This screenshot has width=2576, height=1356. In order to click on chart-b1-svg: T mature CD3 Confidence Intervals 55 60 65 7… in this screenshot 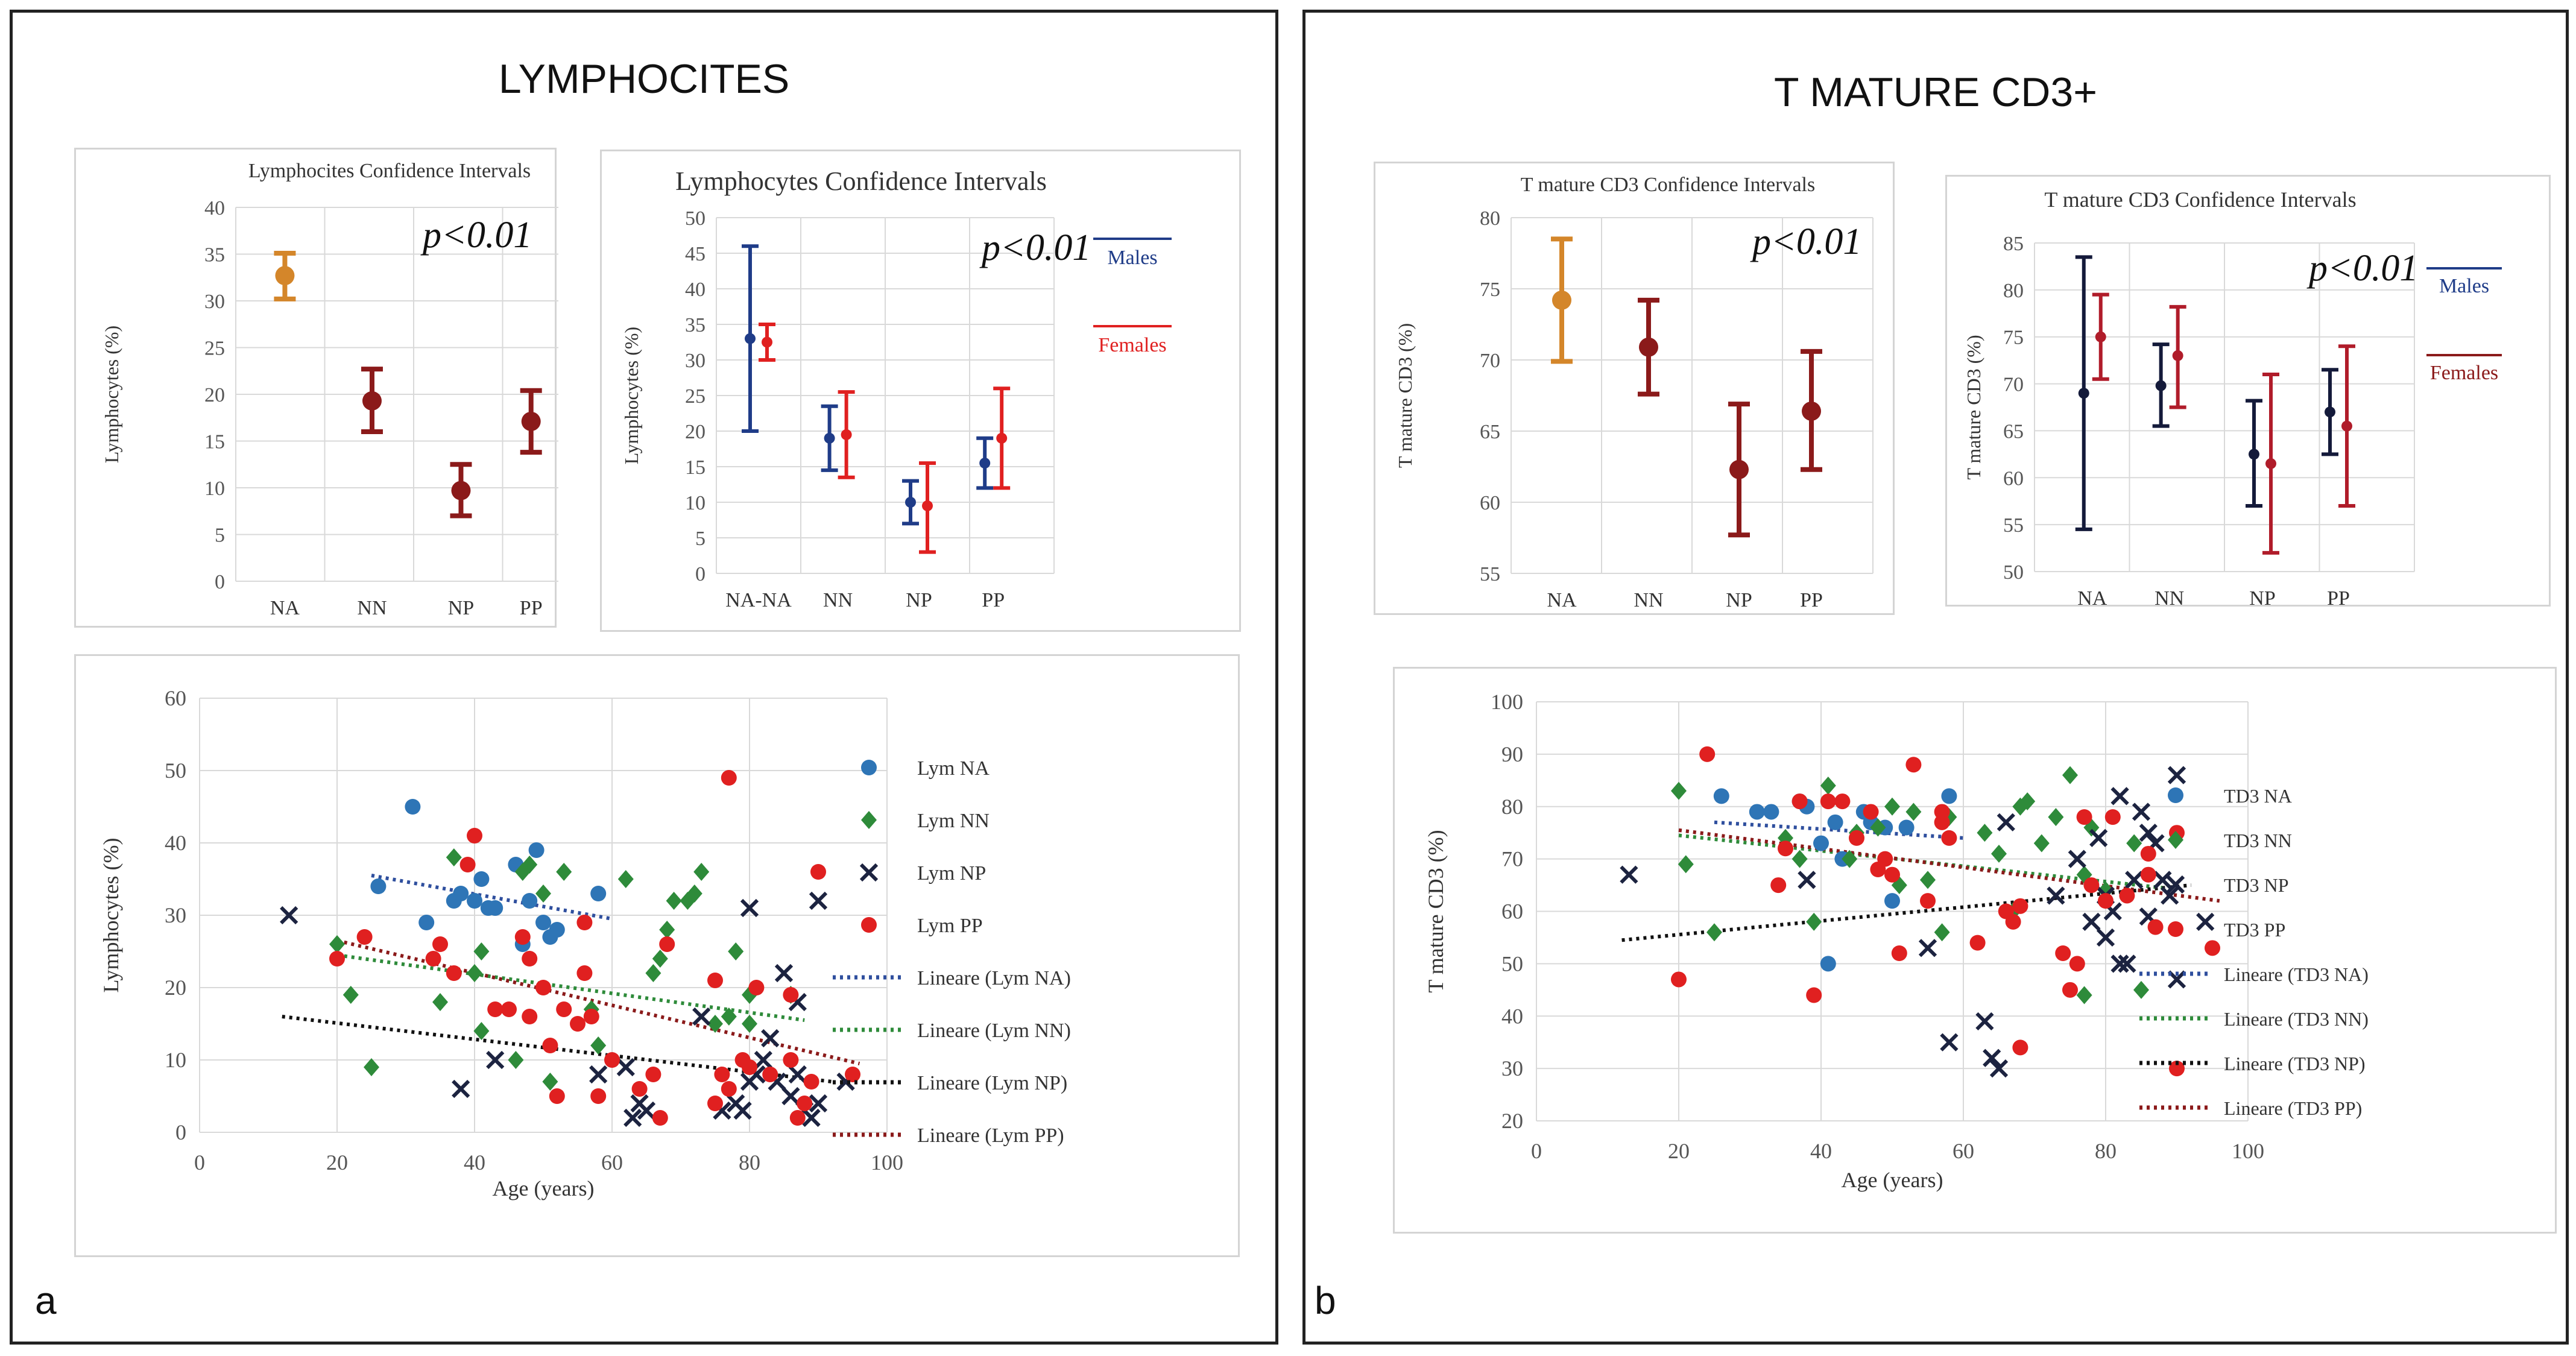, I will do `click(1634, 392)`.